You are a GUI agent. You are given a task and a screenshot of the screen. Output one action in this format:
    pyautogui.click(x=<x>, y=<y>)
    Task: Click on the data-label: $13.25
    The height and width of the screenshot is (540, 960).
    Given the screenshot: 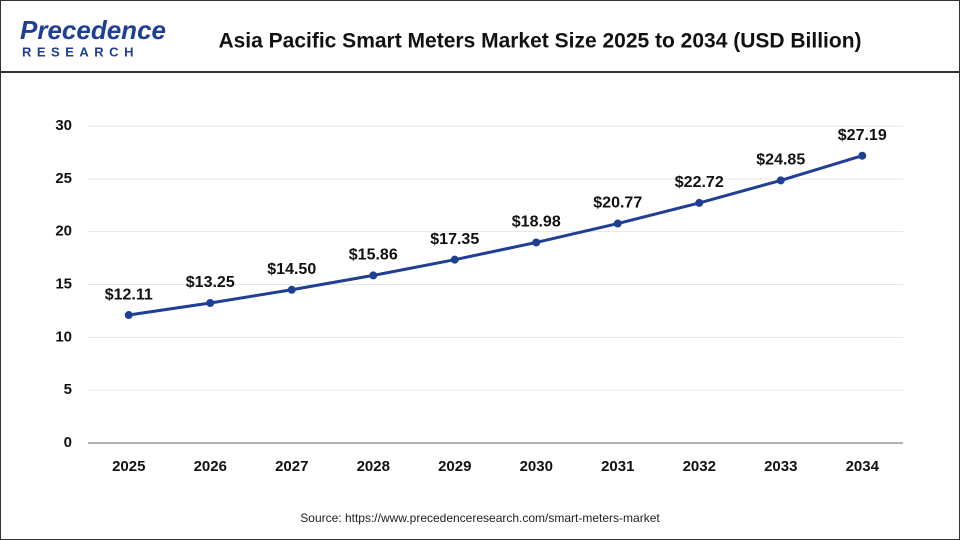 What is the action you would take?
    pyautogui.click(x=210, y=282)
    